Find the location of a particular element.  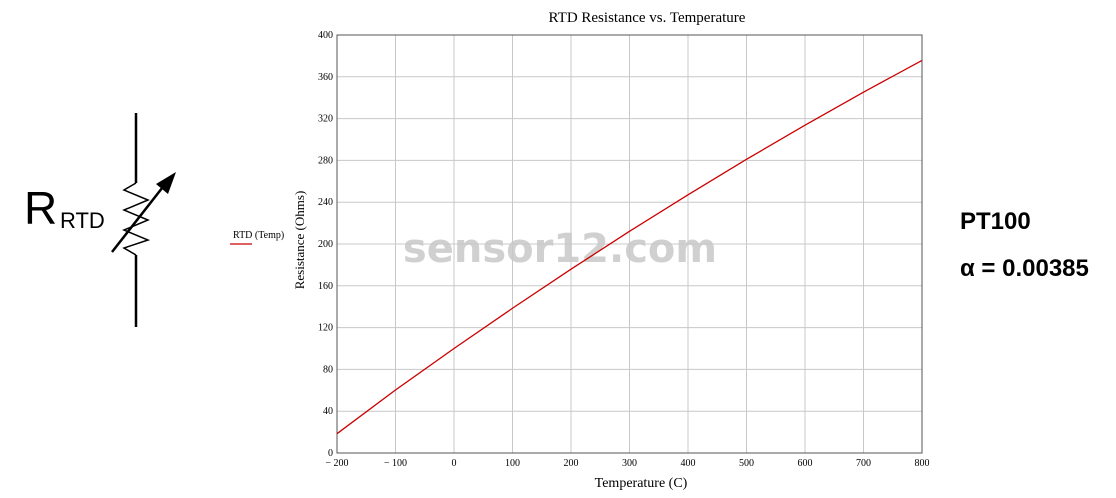

y-tick-label: 200 is located at coordinates (325, 244).